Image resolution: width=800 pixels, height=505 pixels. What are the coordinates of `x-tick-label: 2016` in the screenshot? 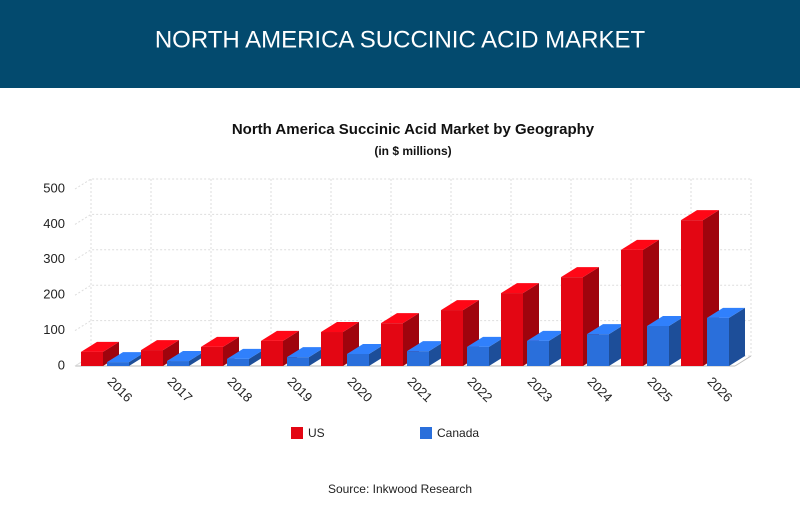 It's located at (119, 389).